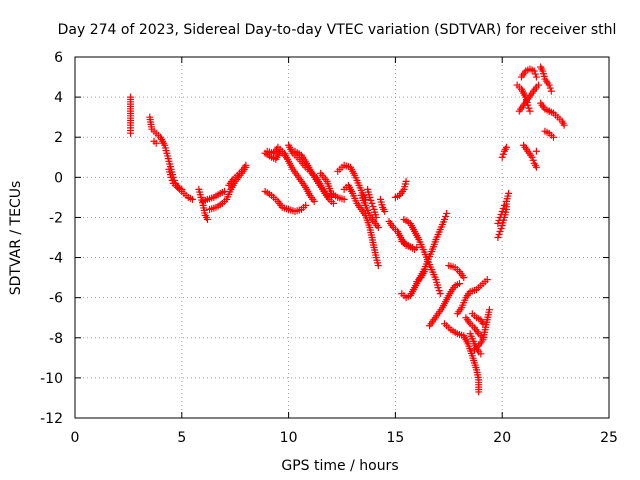 The width and height of the screenshot is (640, 480). What do you see at coordinates (58, 178) in the screenshot?
I see `y-tick-label: 0` at bounding box center [58, 178].